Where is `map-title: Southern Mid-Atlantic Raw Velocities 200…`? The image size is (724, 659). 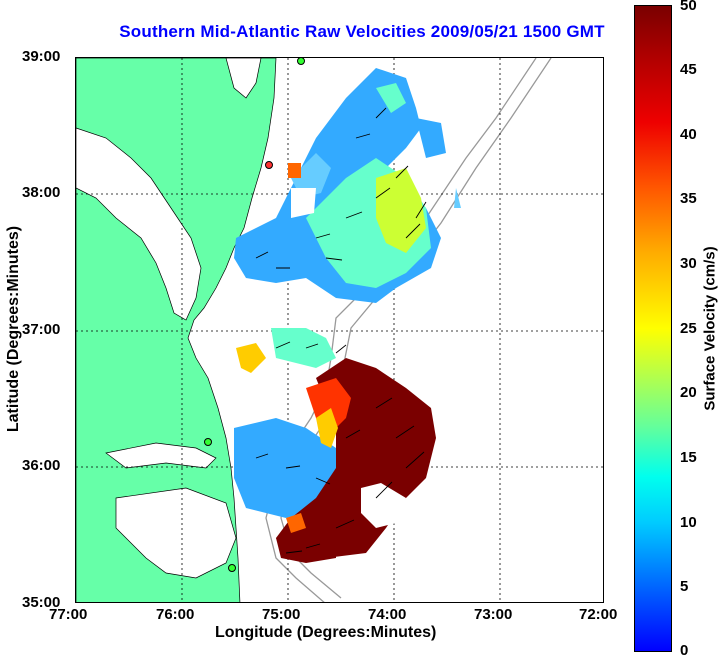 map-title: Southern Mid-Atlantic Raw Velocities 200… is located at coordinates (362, 31).